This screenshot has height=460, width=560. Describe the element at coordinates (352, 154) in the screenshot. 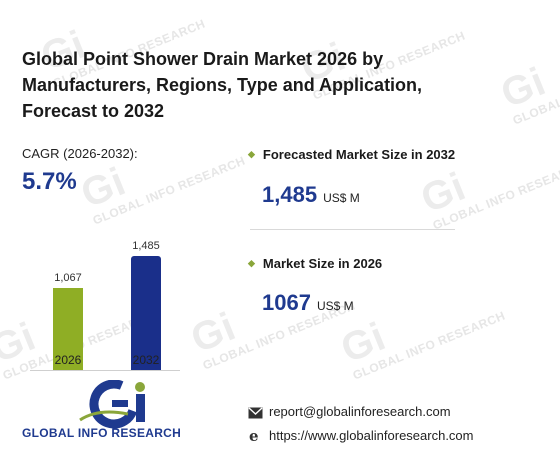

I see `forecast-label: ◆ Forecasted Market Size in 2032` at that location.